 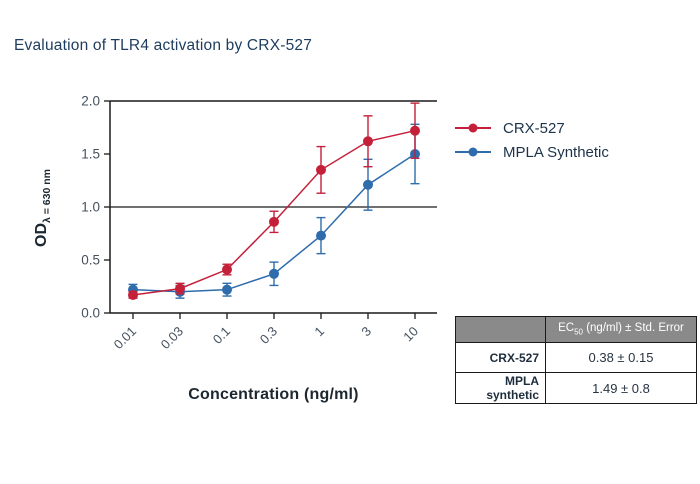 I want to click on x-tick-label: 0.3, so click(x=268, y=335).